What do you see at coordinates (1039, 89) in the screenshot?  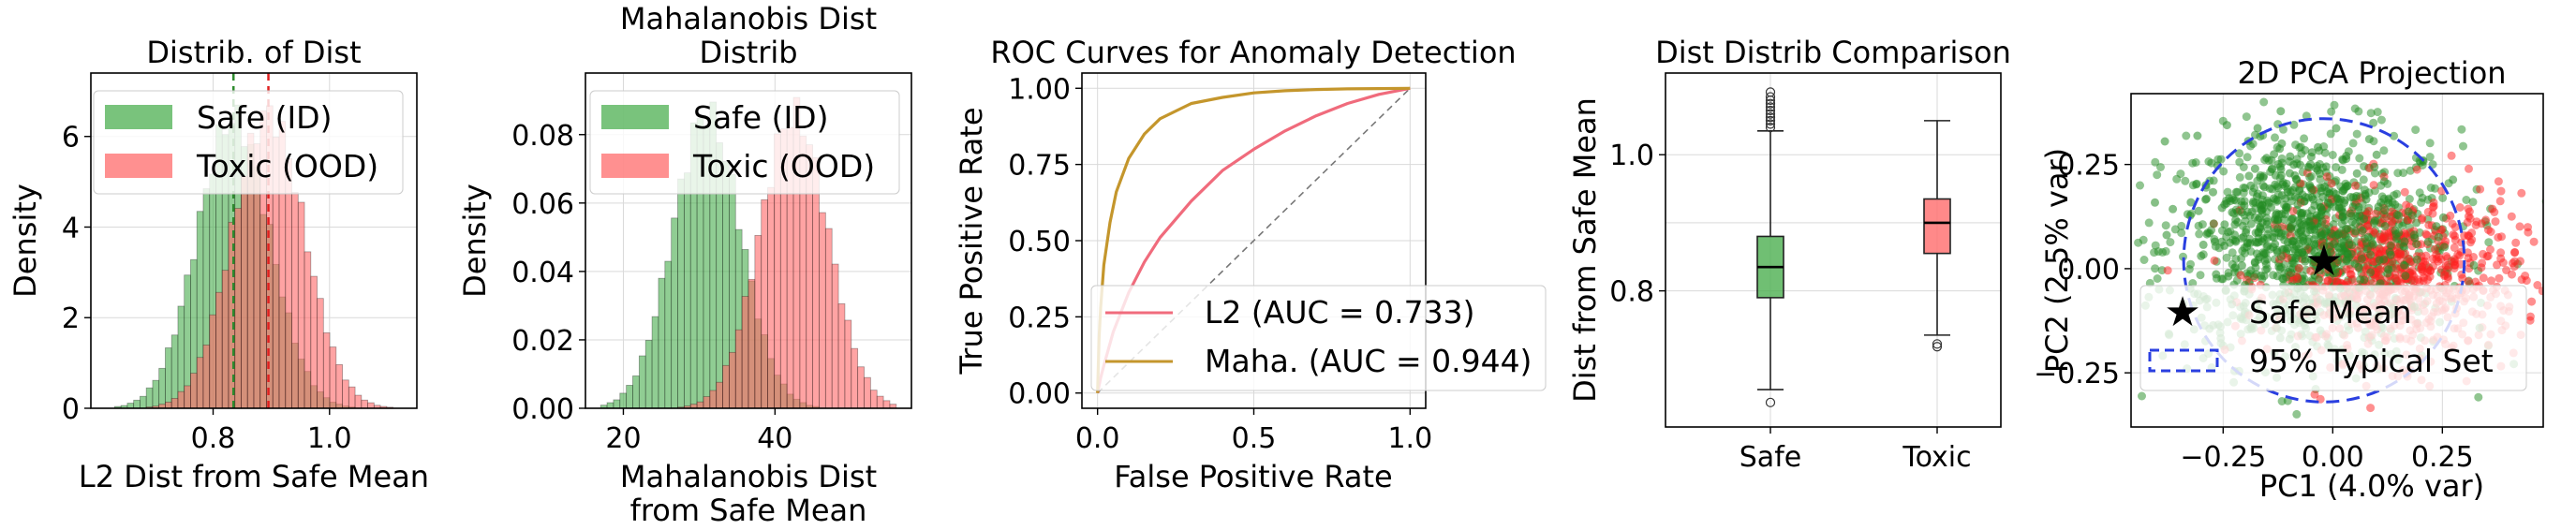 I see `p3-ytick-label: 1.00` at bounding box center [1039, 89].